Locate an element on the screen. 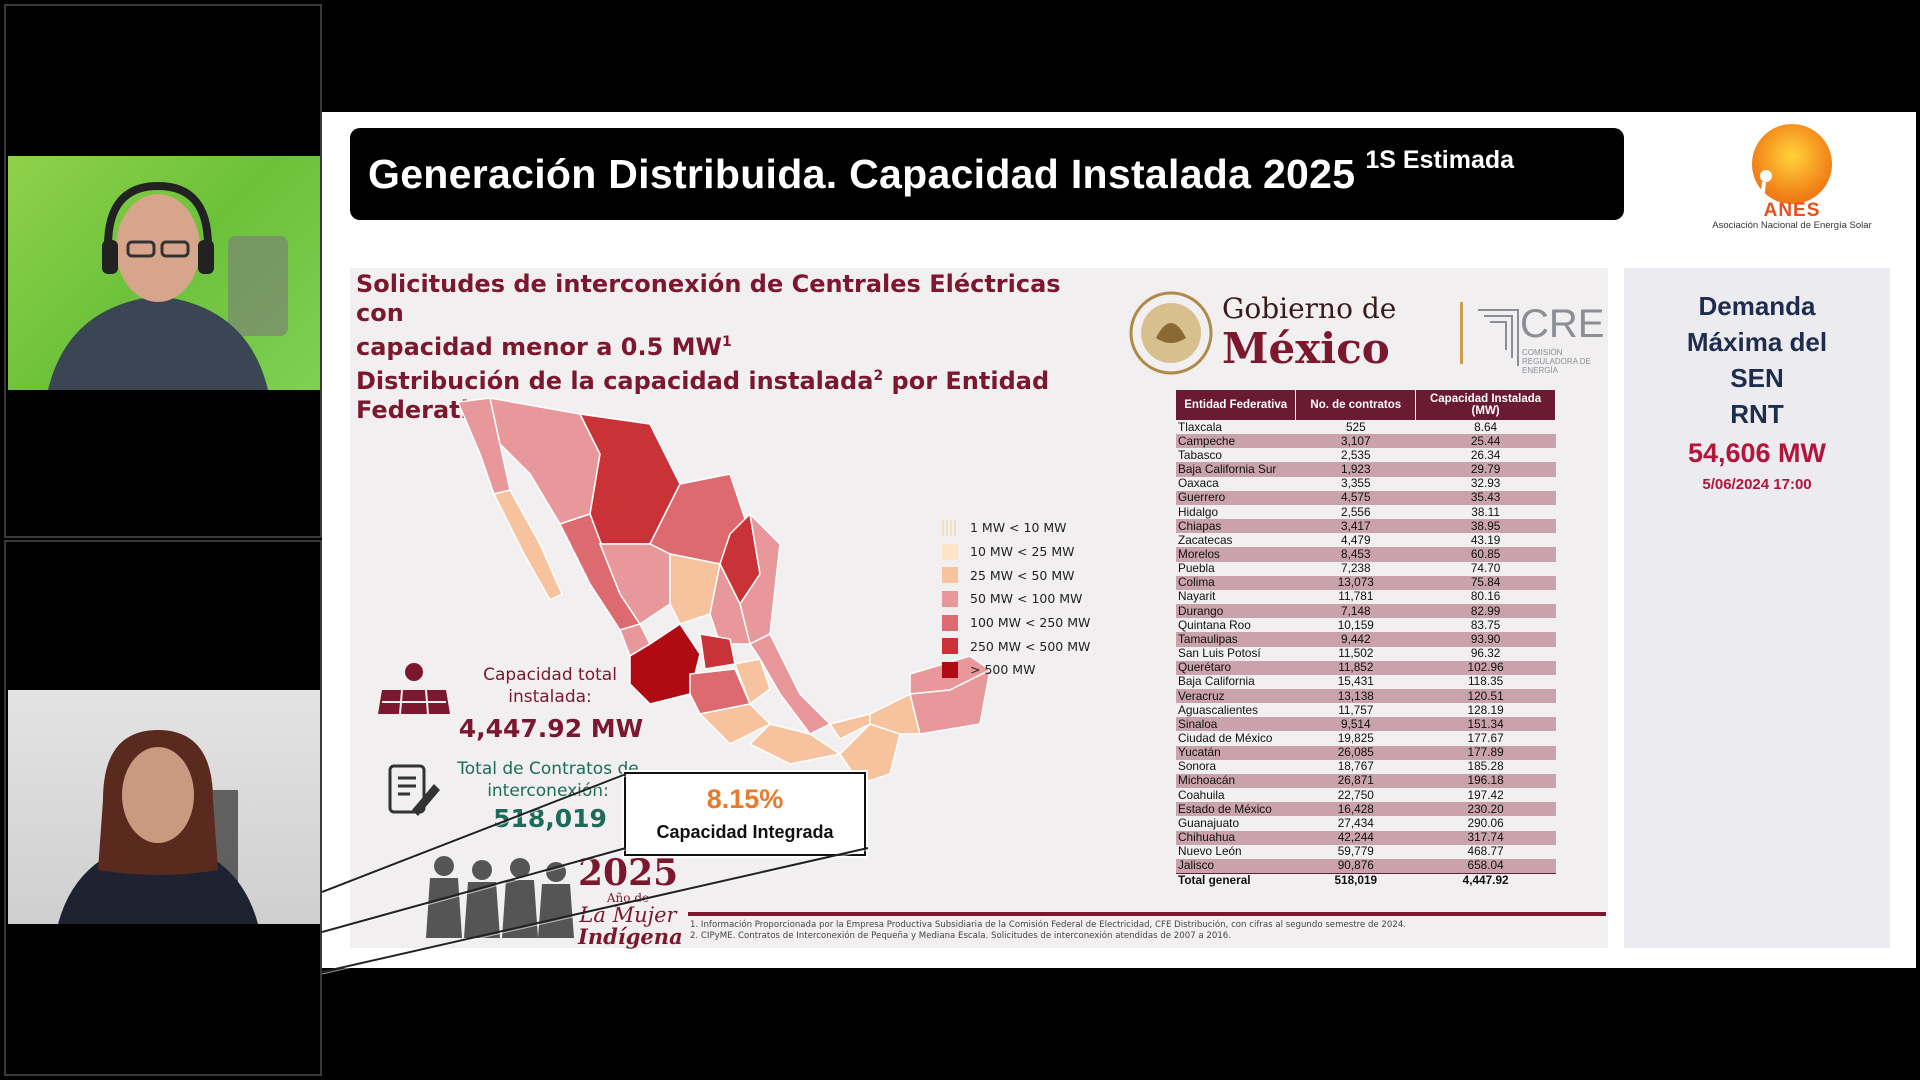 The width and height of the screenshot is (1920, 1080). table-cell-contracts: 1,923 is located at coordinates (1355, 469).